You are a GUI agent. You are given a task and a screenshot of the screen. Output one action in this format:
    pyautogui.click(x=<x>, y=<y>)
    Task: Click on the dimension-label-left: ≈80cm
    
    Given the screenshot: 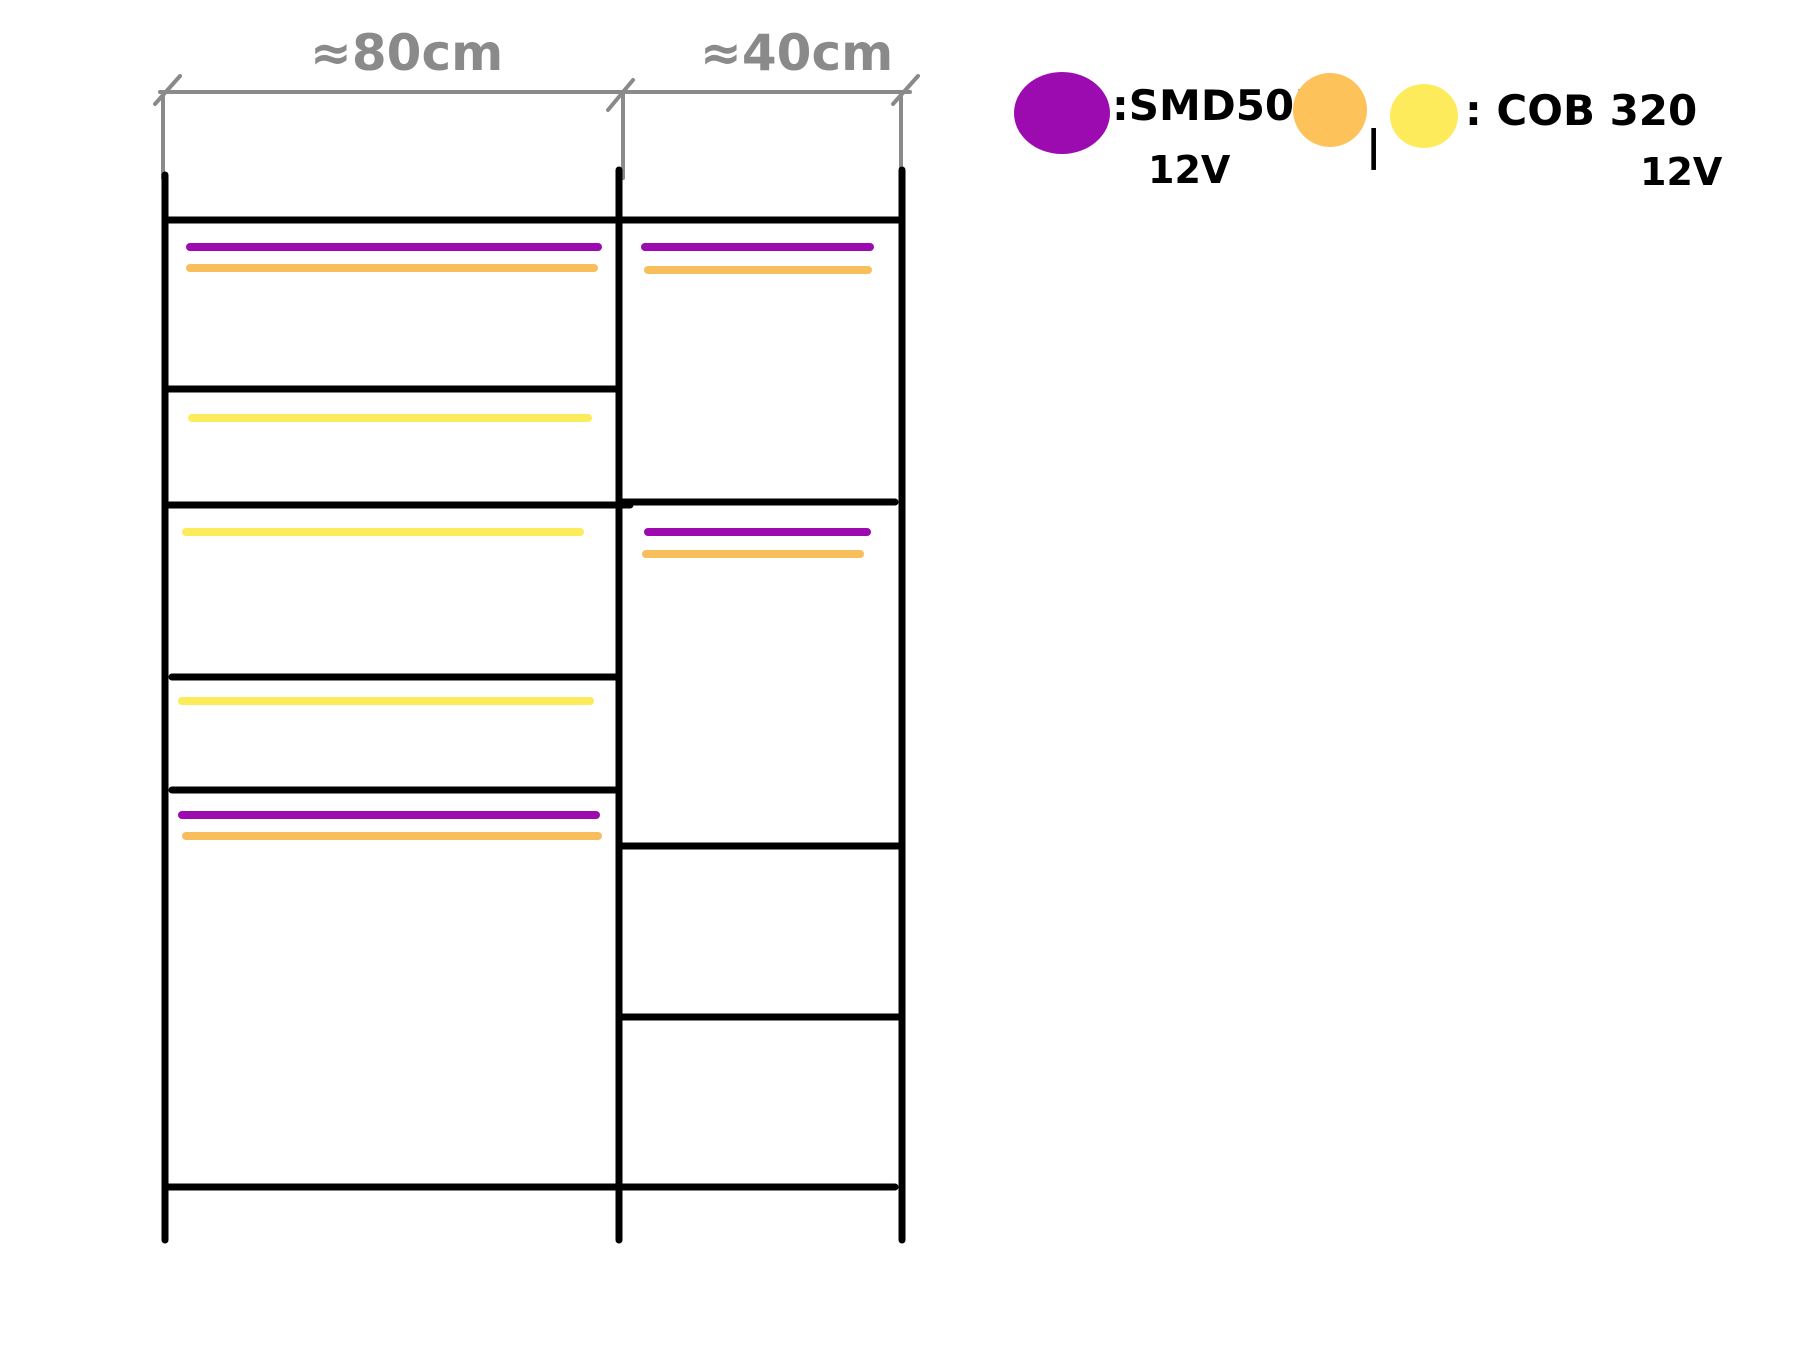 What is the action you would take?
    pyautogui.click(x=406, y=53)
    